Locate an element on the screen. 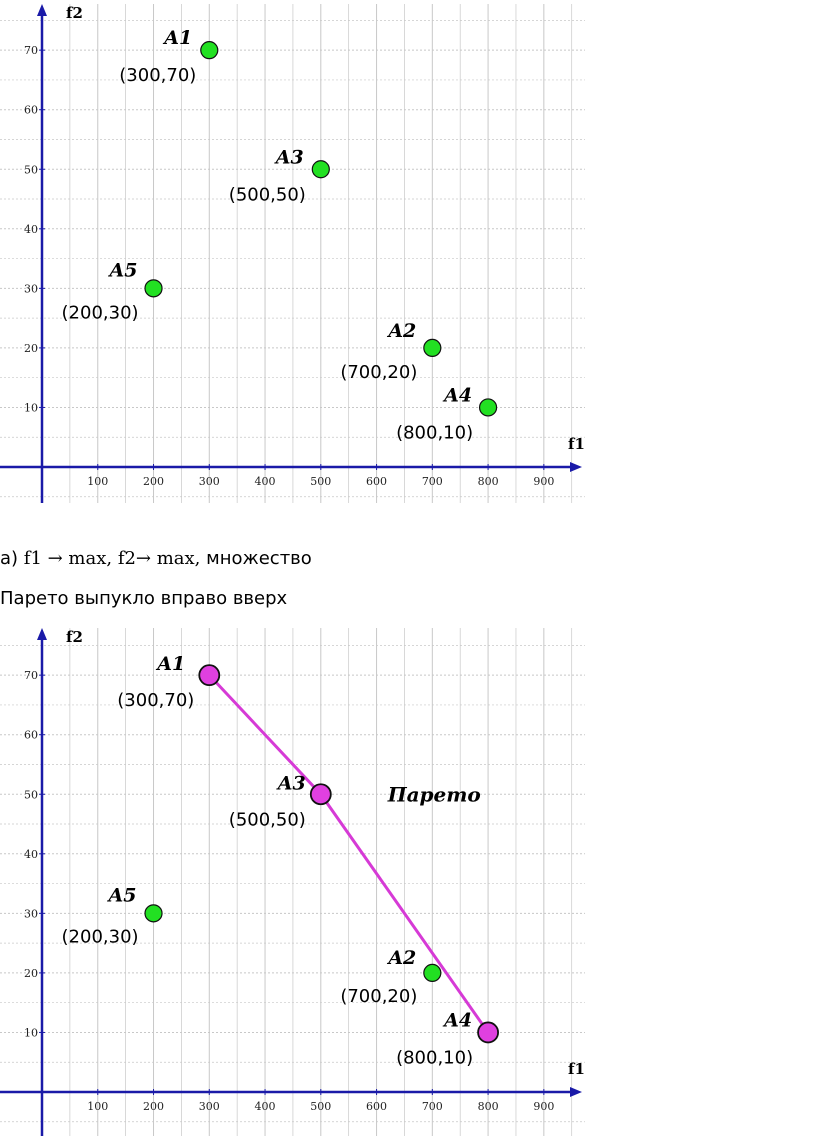 This screenshot has height=1138, width=816. caption-line-1: а) f1 → max, f2→ max, множество is located at coordinates (156, 558).